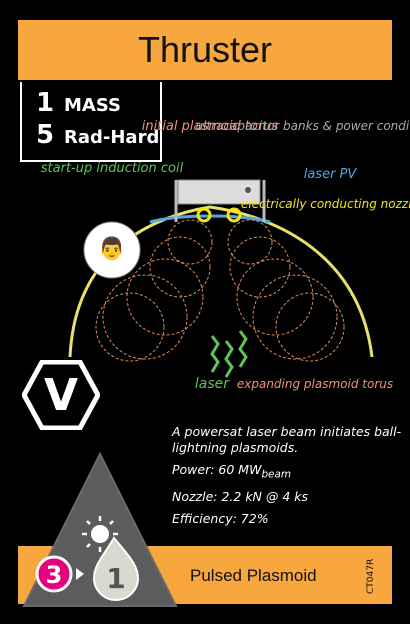 This screenshot has height=624, width=410. I want to click on power-prefix: Power: 60 MW, so click(217, 469).